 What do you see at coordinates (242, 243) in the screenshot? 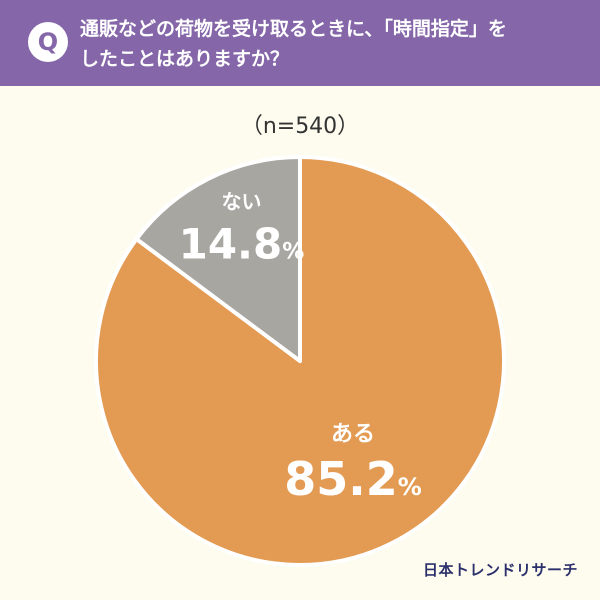
I see `slice-value-label: 14.8%` at bounding box center [242, 243].